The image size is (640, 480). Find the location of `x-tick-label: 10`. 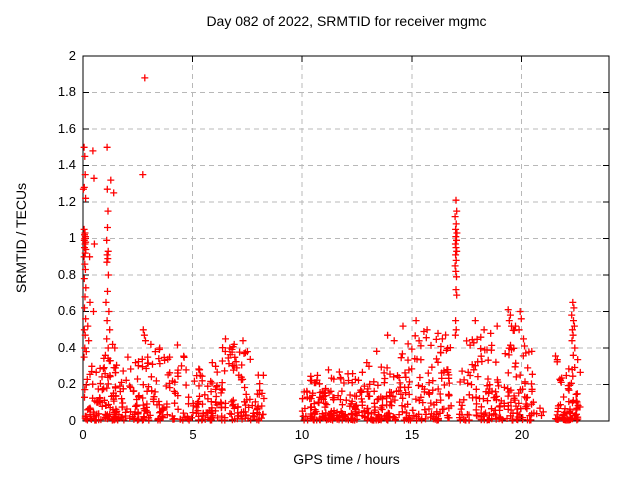

x-tick-label: 10 is located at coordinates (302, 434).